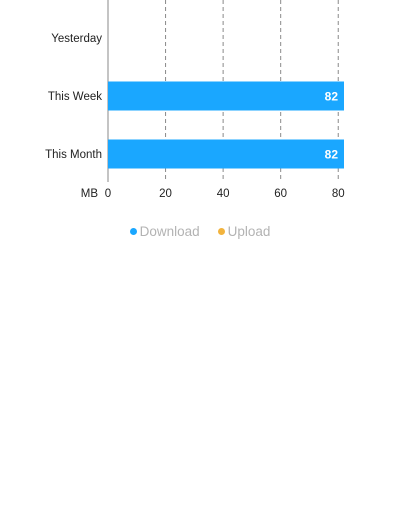 The width and height of the screenshot is (400, 516). I want to click on legend-label-download: Download, so click(169, 231).